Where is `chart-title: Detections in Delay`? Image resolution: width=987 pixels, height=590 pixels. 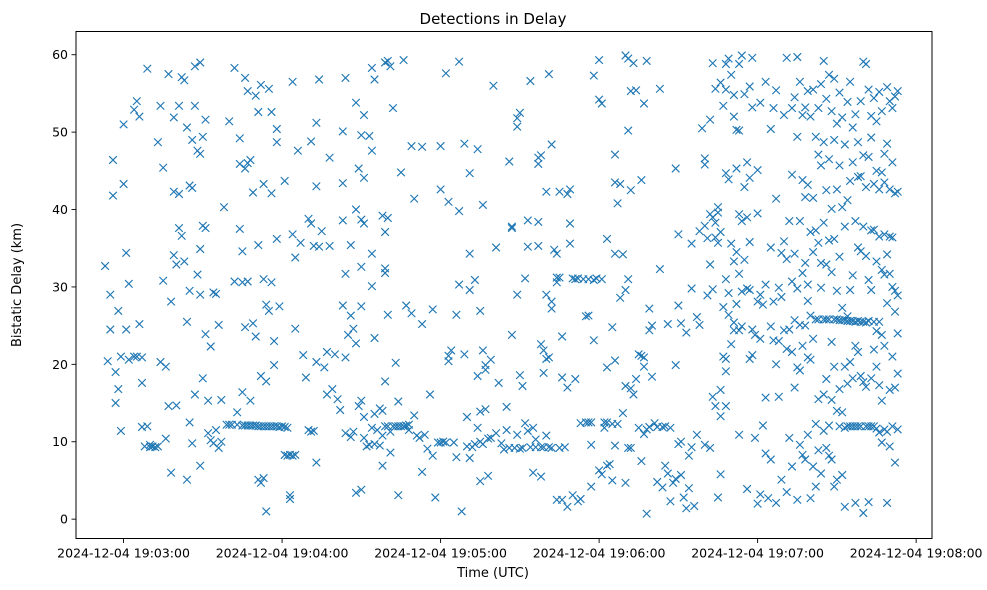
chart-title: Detections in Delay is located at coordinates (493, 19).